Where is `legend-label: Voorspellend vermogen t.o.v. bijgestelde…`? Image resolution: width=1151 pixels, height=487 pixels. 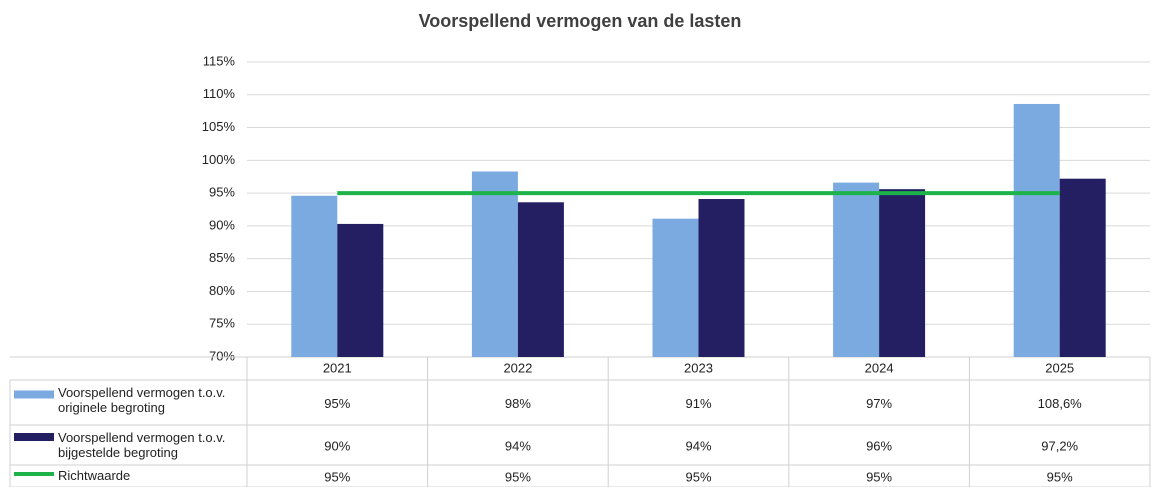 legend-label: Voorspellend vermogen t.o.v. bijgestelde… is located at coordinates (142, 445).